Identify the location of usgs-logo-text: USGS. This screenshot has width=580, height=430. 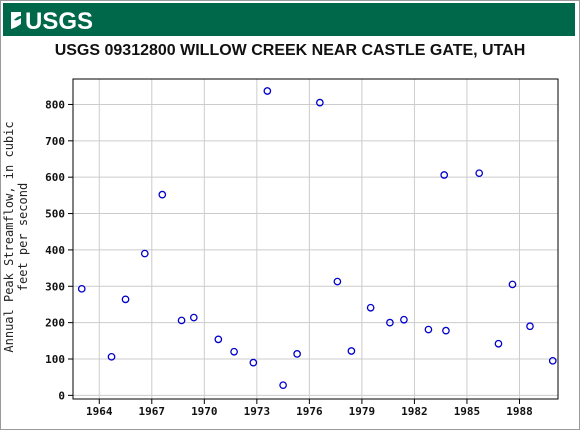
(59, 21).